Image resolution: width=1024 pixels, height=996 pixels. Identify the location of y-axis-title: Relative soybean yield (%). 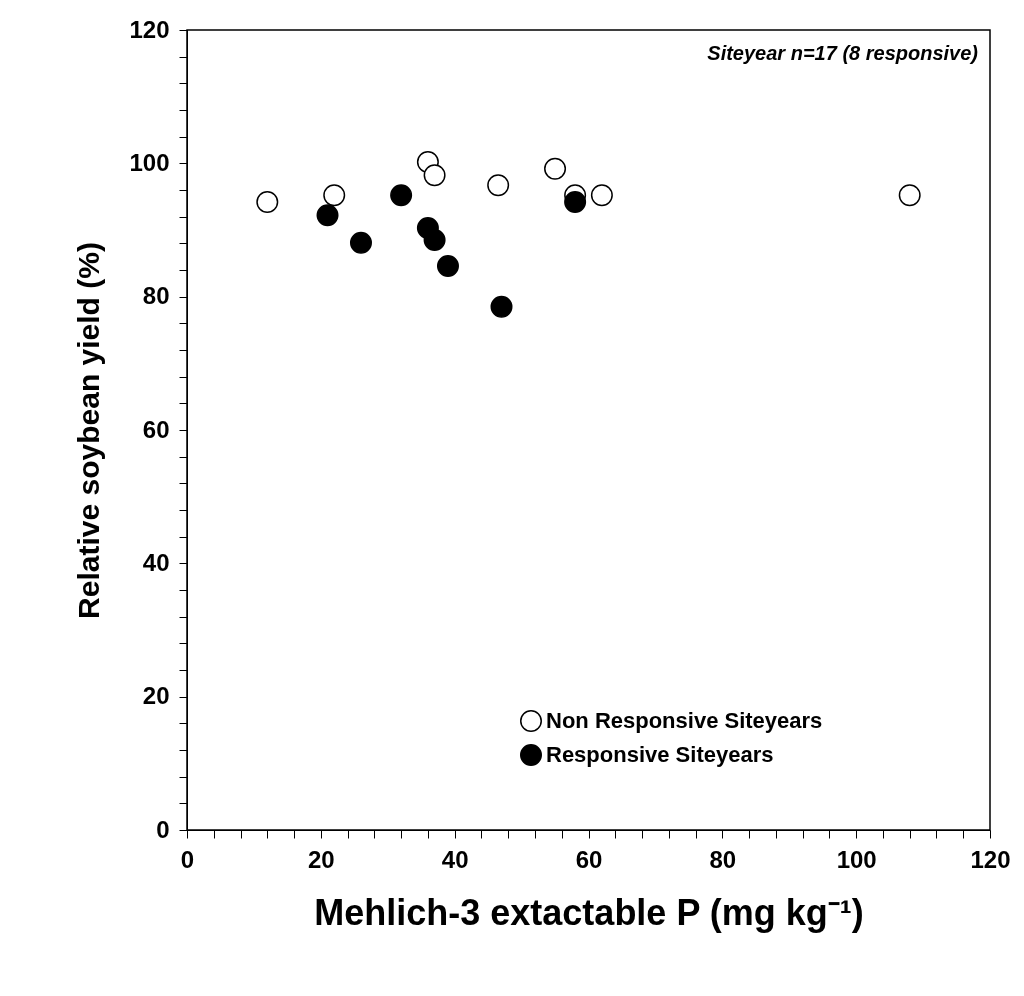
(89, 430).